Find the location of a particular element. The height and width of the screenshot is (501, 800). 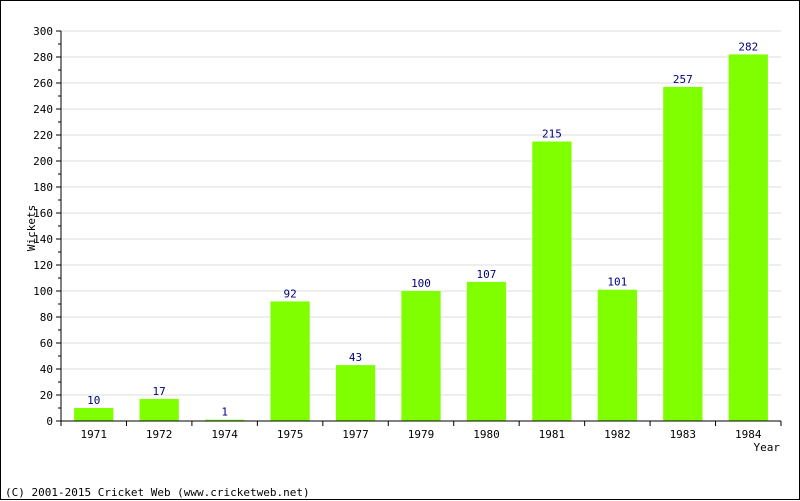

x-tick-label-1974: 1974 is located at coordinates (224, 434).